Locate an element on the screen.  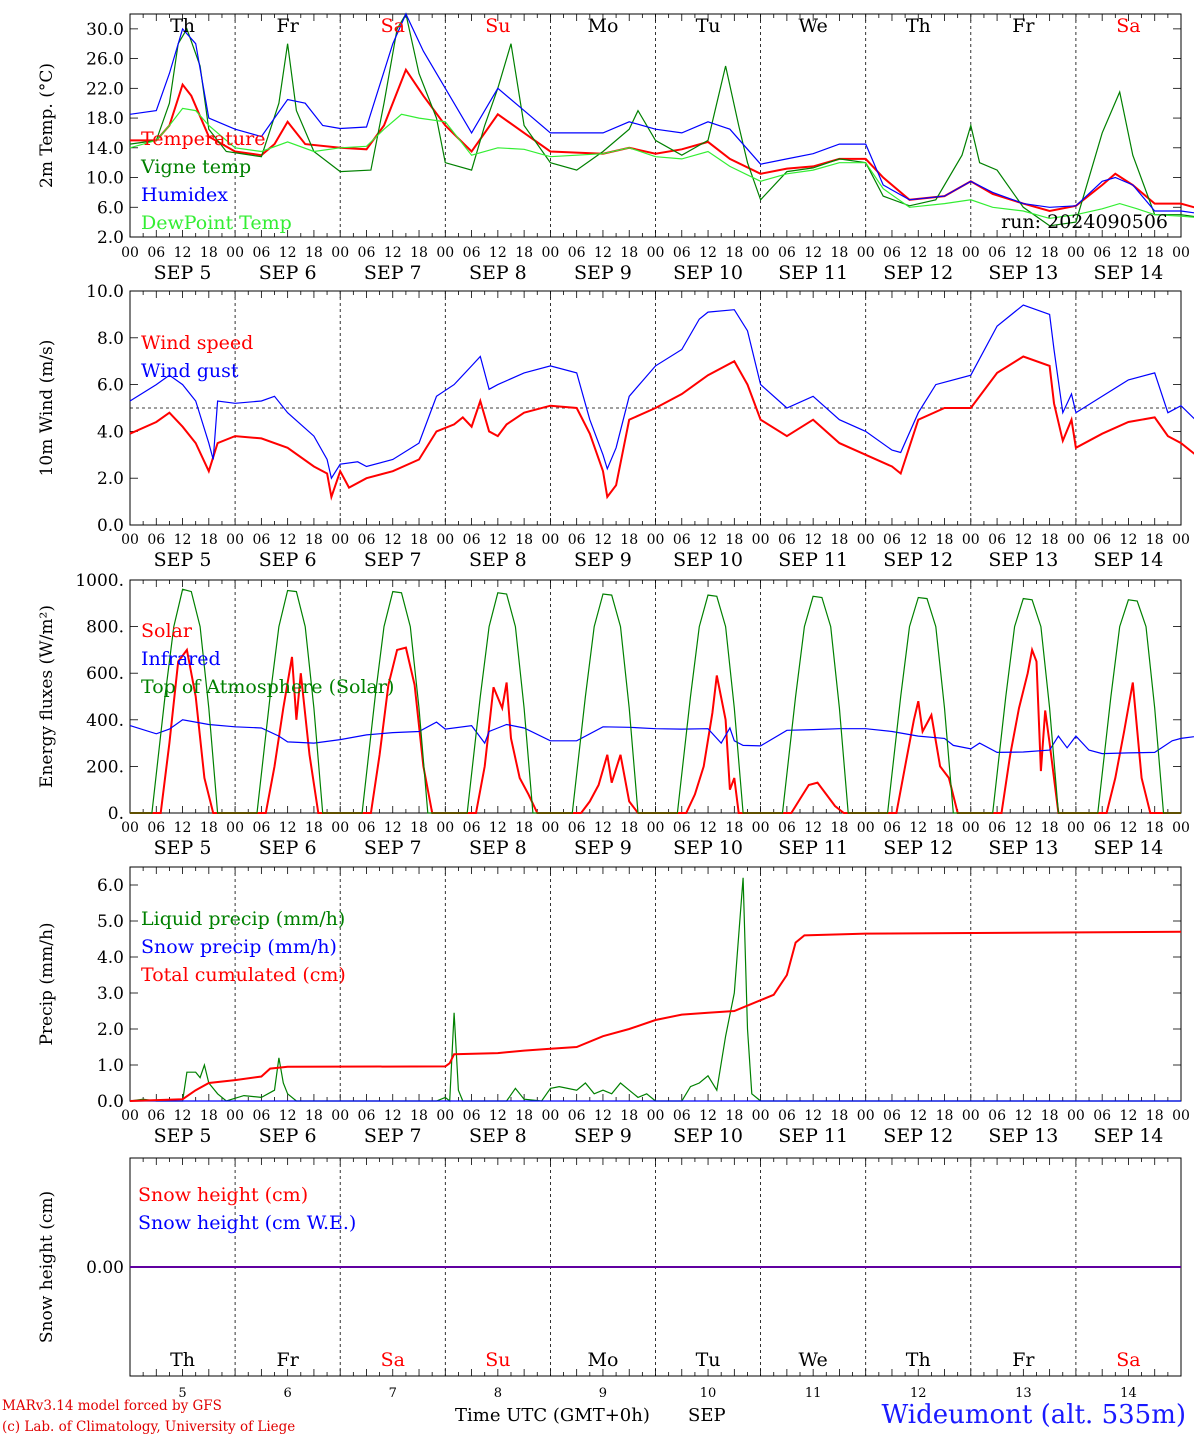
legend-entry: Humidex is located at coordinates (184, 195).